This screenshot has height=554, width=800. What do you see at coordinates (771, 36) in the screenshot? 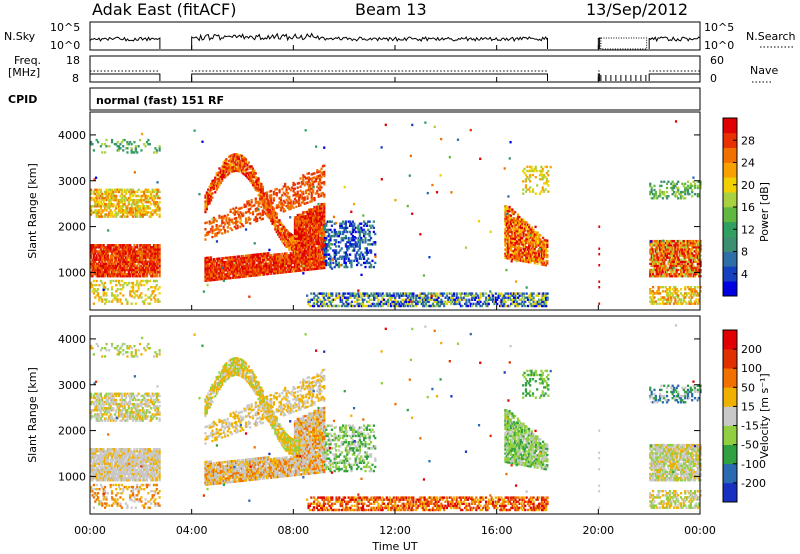
I see `nsearch-label: N.Search` at bounding box center [771, 36].